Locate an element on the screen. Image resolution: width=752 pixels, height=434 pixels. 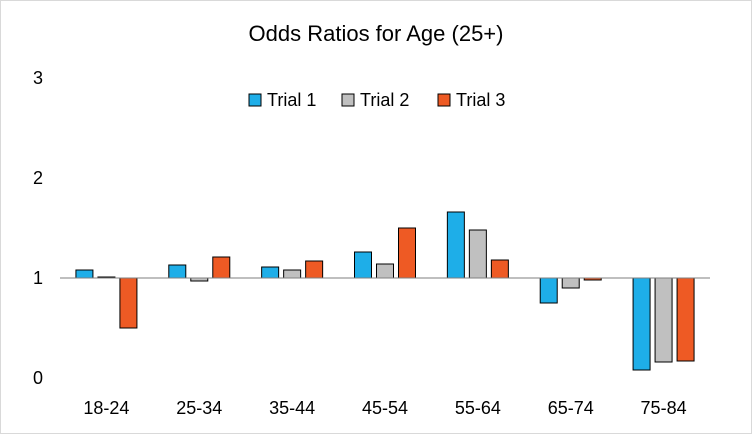
x-tick-label: 25-34 is located at coordinates (199, 408).